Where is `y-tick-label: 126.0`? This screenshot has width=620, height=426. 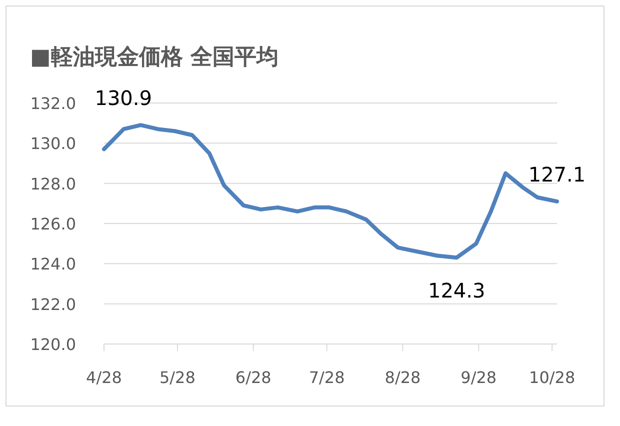 y-tick-label: 126.0 is located at coordinates (53, 224).